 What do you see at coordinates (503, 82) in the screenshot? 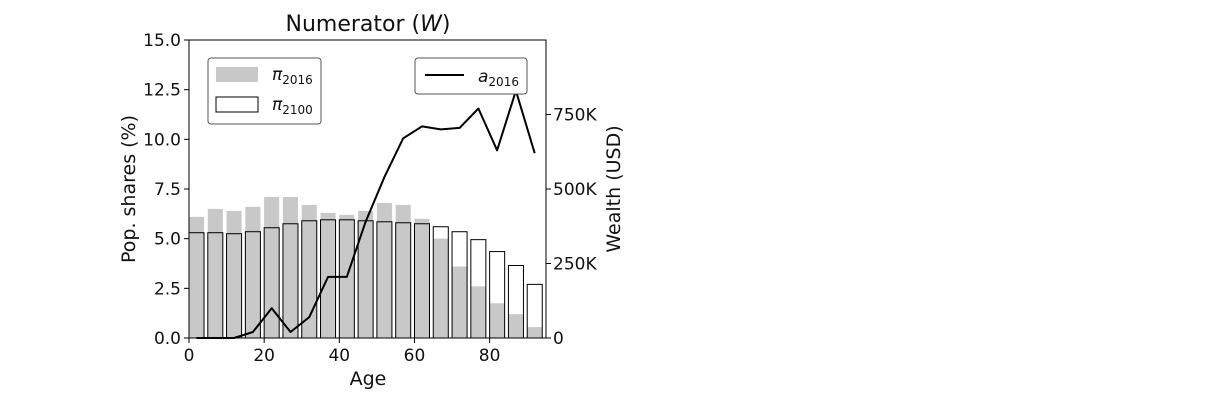
I see `legend-a2016-subscript: 2016` at bounding box center [503, 82].